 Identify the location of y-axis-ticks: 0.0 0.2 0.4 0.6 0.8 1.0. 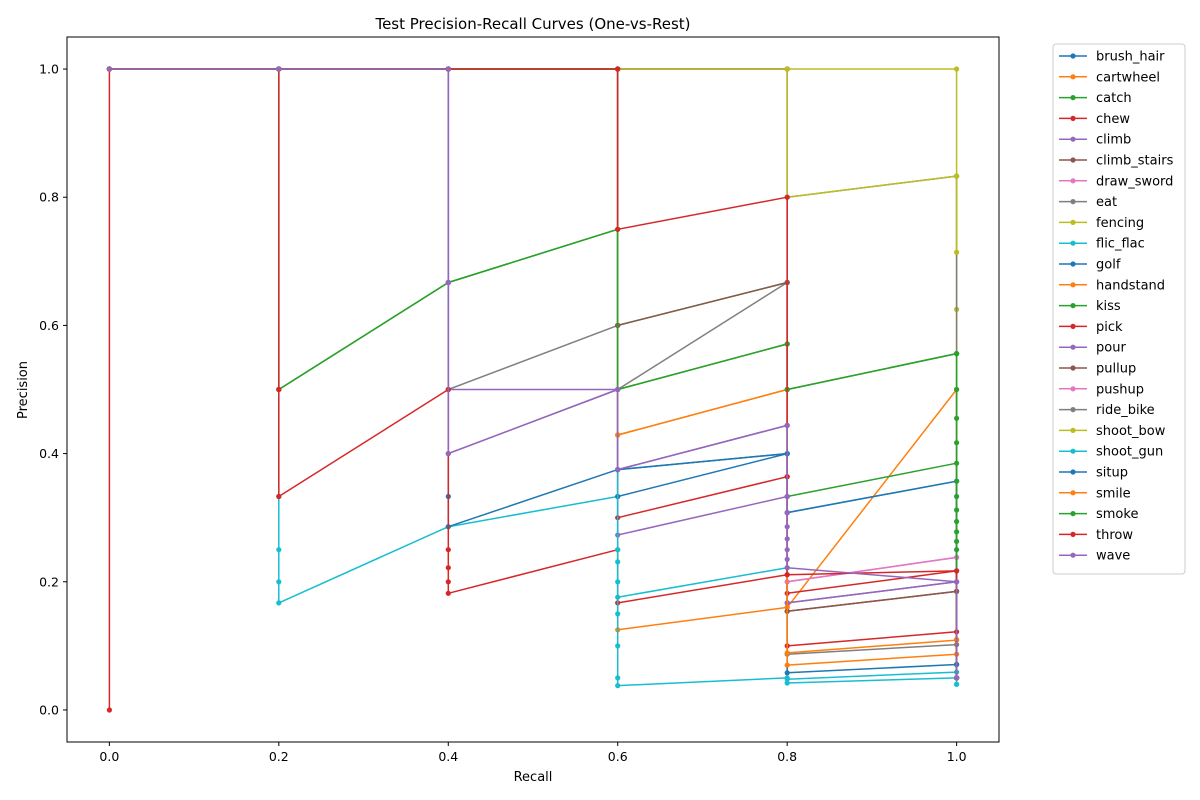
(53, 389).